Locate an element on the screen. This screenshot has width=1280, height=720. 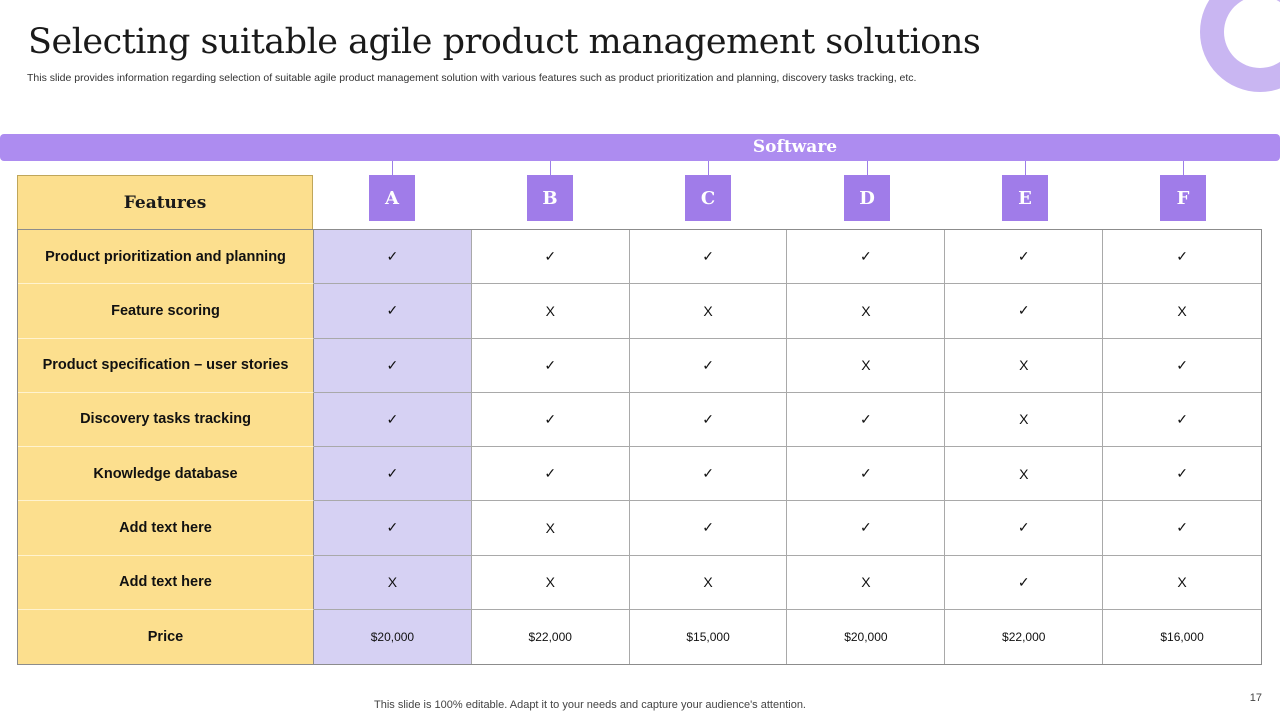
software-column-header: E is located at coordinates (1025, 198).